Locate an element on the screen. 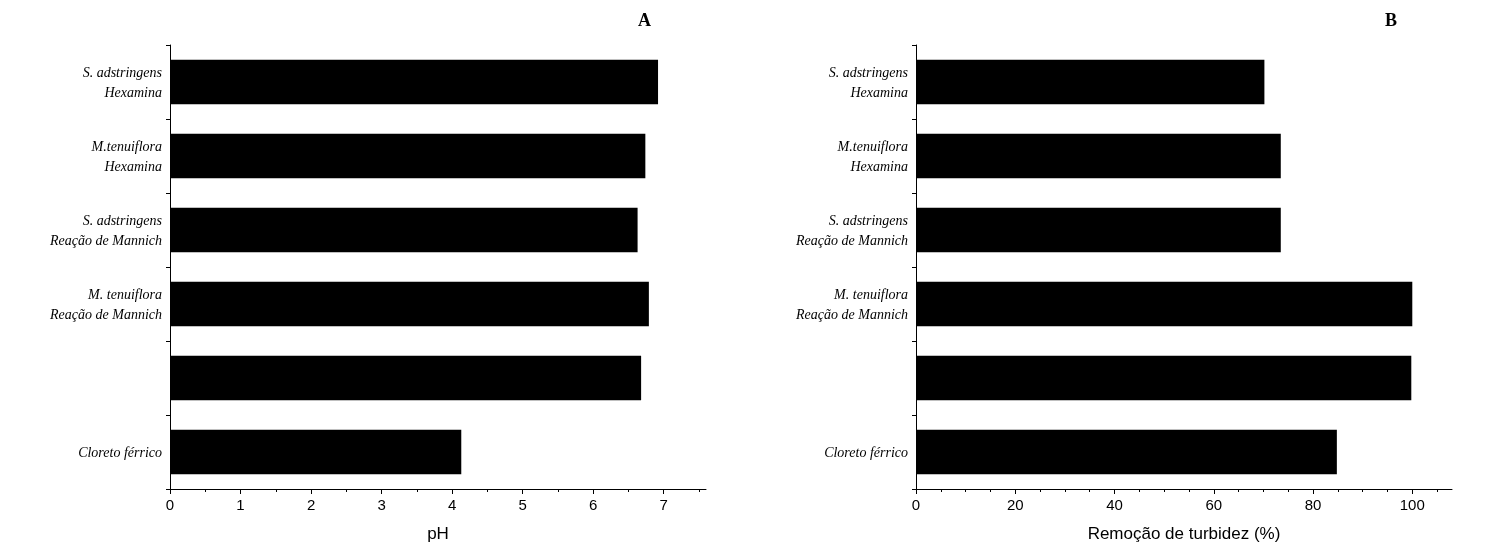 Image resolution: width=1493 pixels, height=559 pixels. x-tick-label: 2 is located at coordinates (311, 504).